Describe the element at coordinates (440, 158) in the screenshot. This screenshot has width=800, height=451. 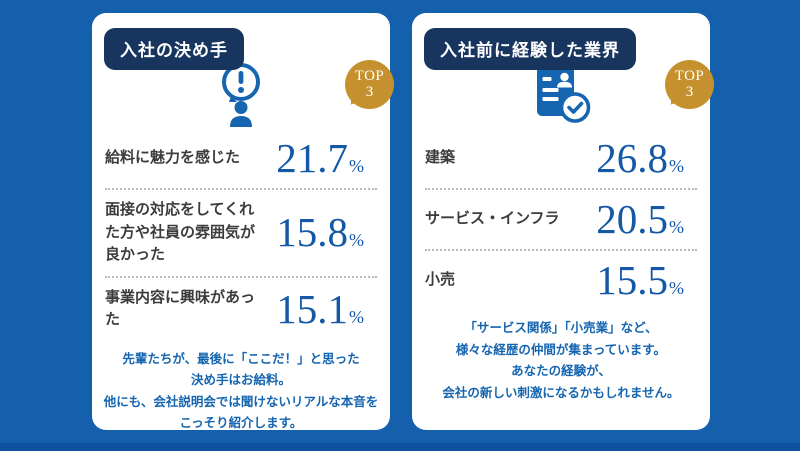
I see `stat-label: 建築` at that location.